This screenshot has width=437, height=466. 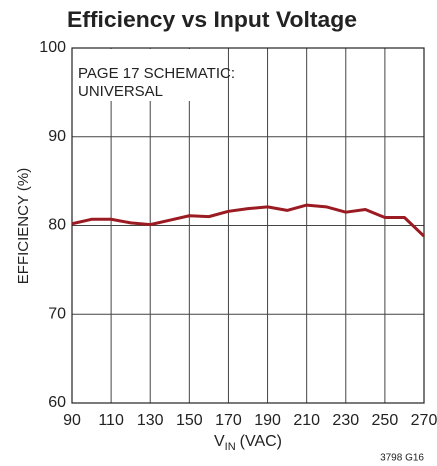 What do you see at coordinates (111, 420) in the screenshot?
I see `x-tick-label: 110` at bounding box center [111, 420].